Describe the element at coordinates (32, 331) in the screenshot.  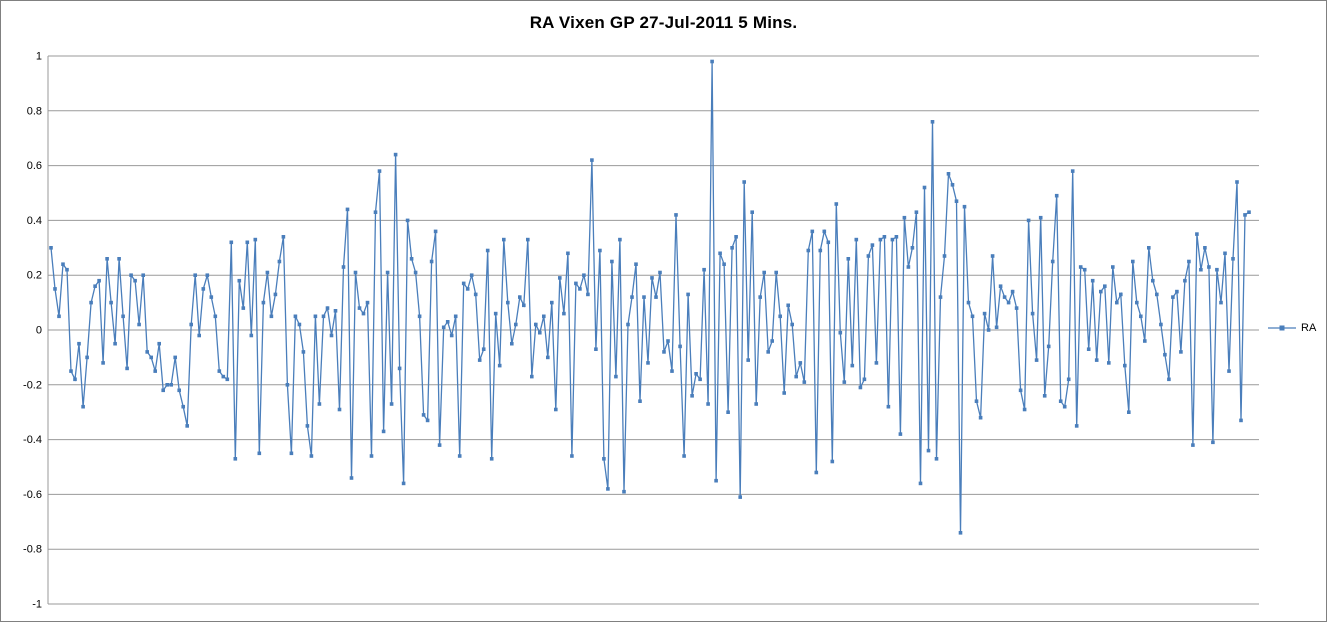
I see `y-axis-tick-labels: 1 0.8 0.6 0.4 0.2 0 -0.2 -0.4 -0.6 -0.8 -1` at that location.